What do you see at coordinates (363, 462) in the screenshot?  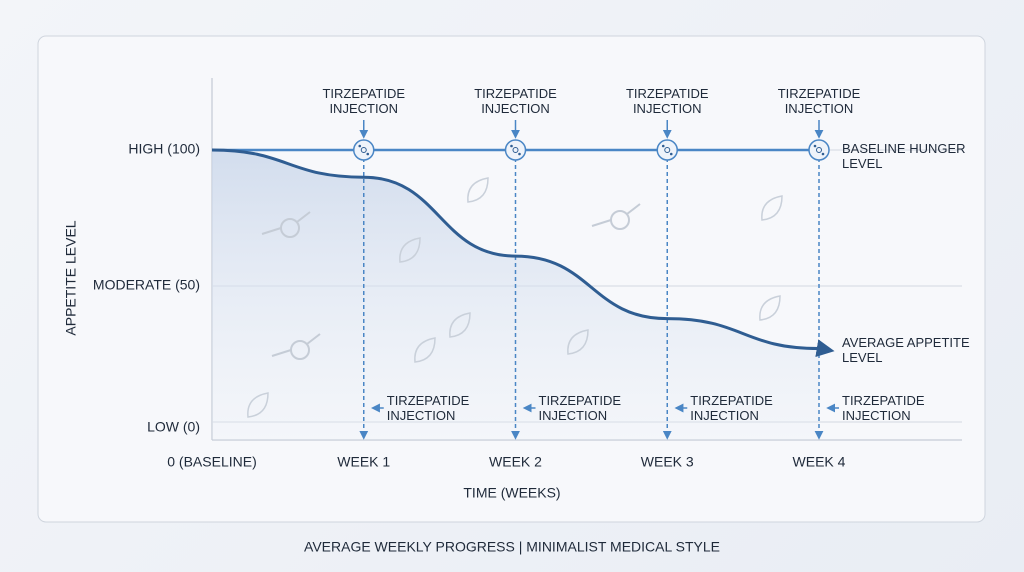 I see `x-tick-label: WEEK 1` at bounding box center [363, 462].